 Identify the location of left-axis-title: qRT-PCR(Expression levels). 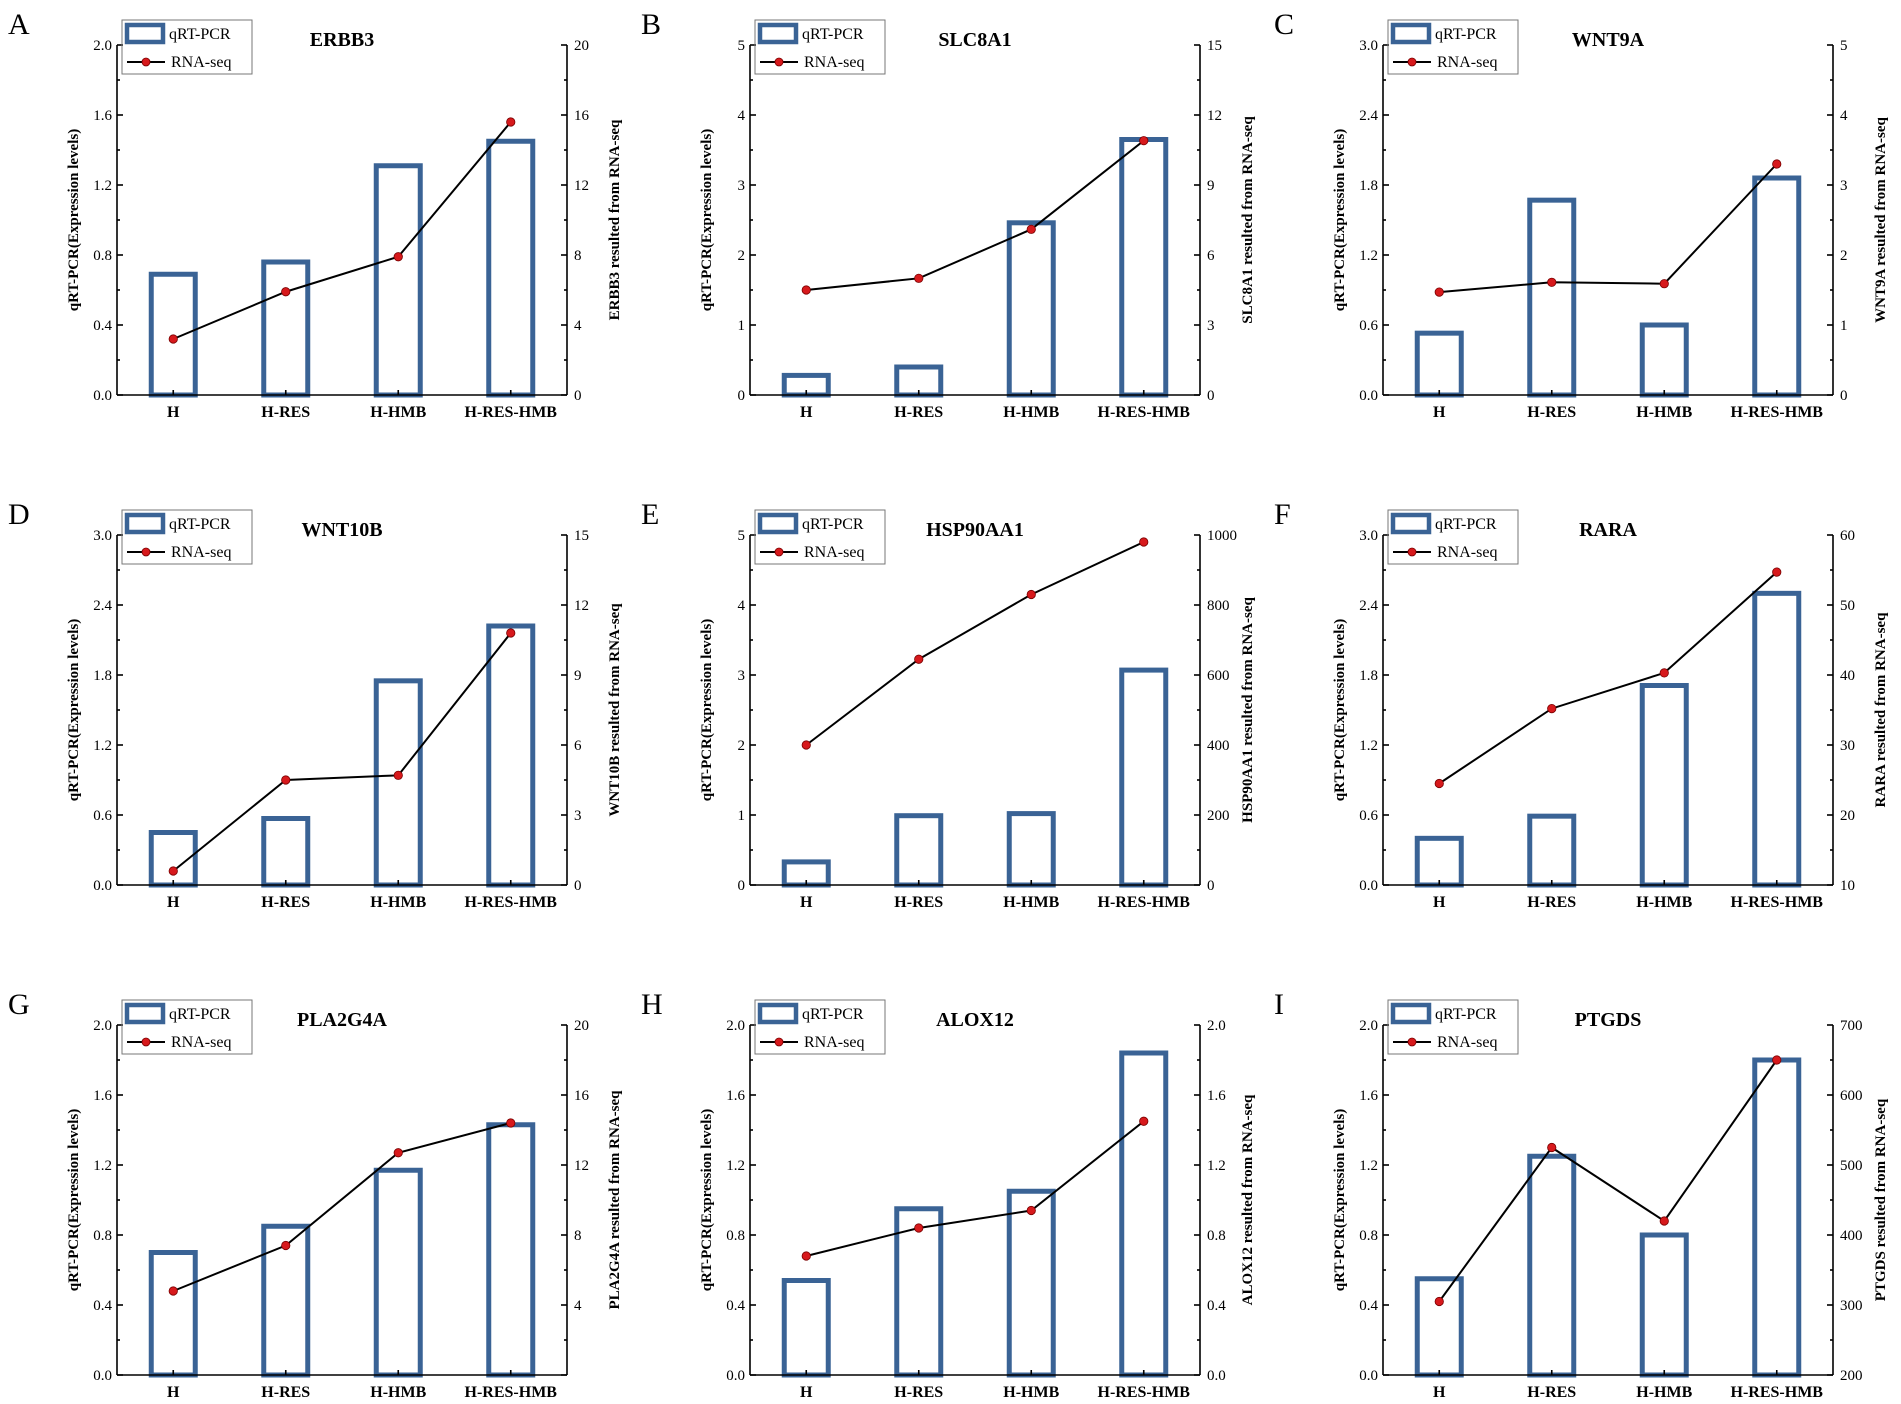
(74, 1200).